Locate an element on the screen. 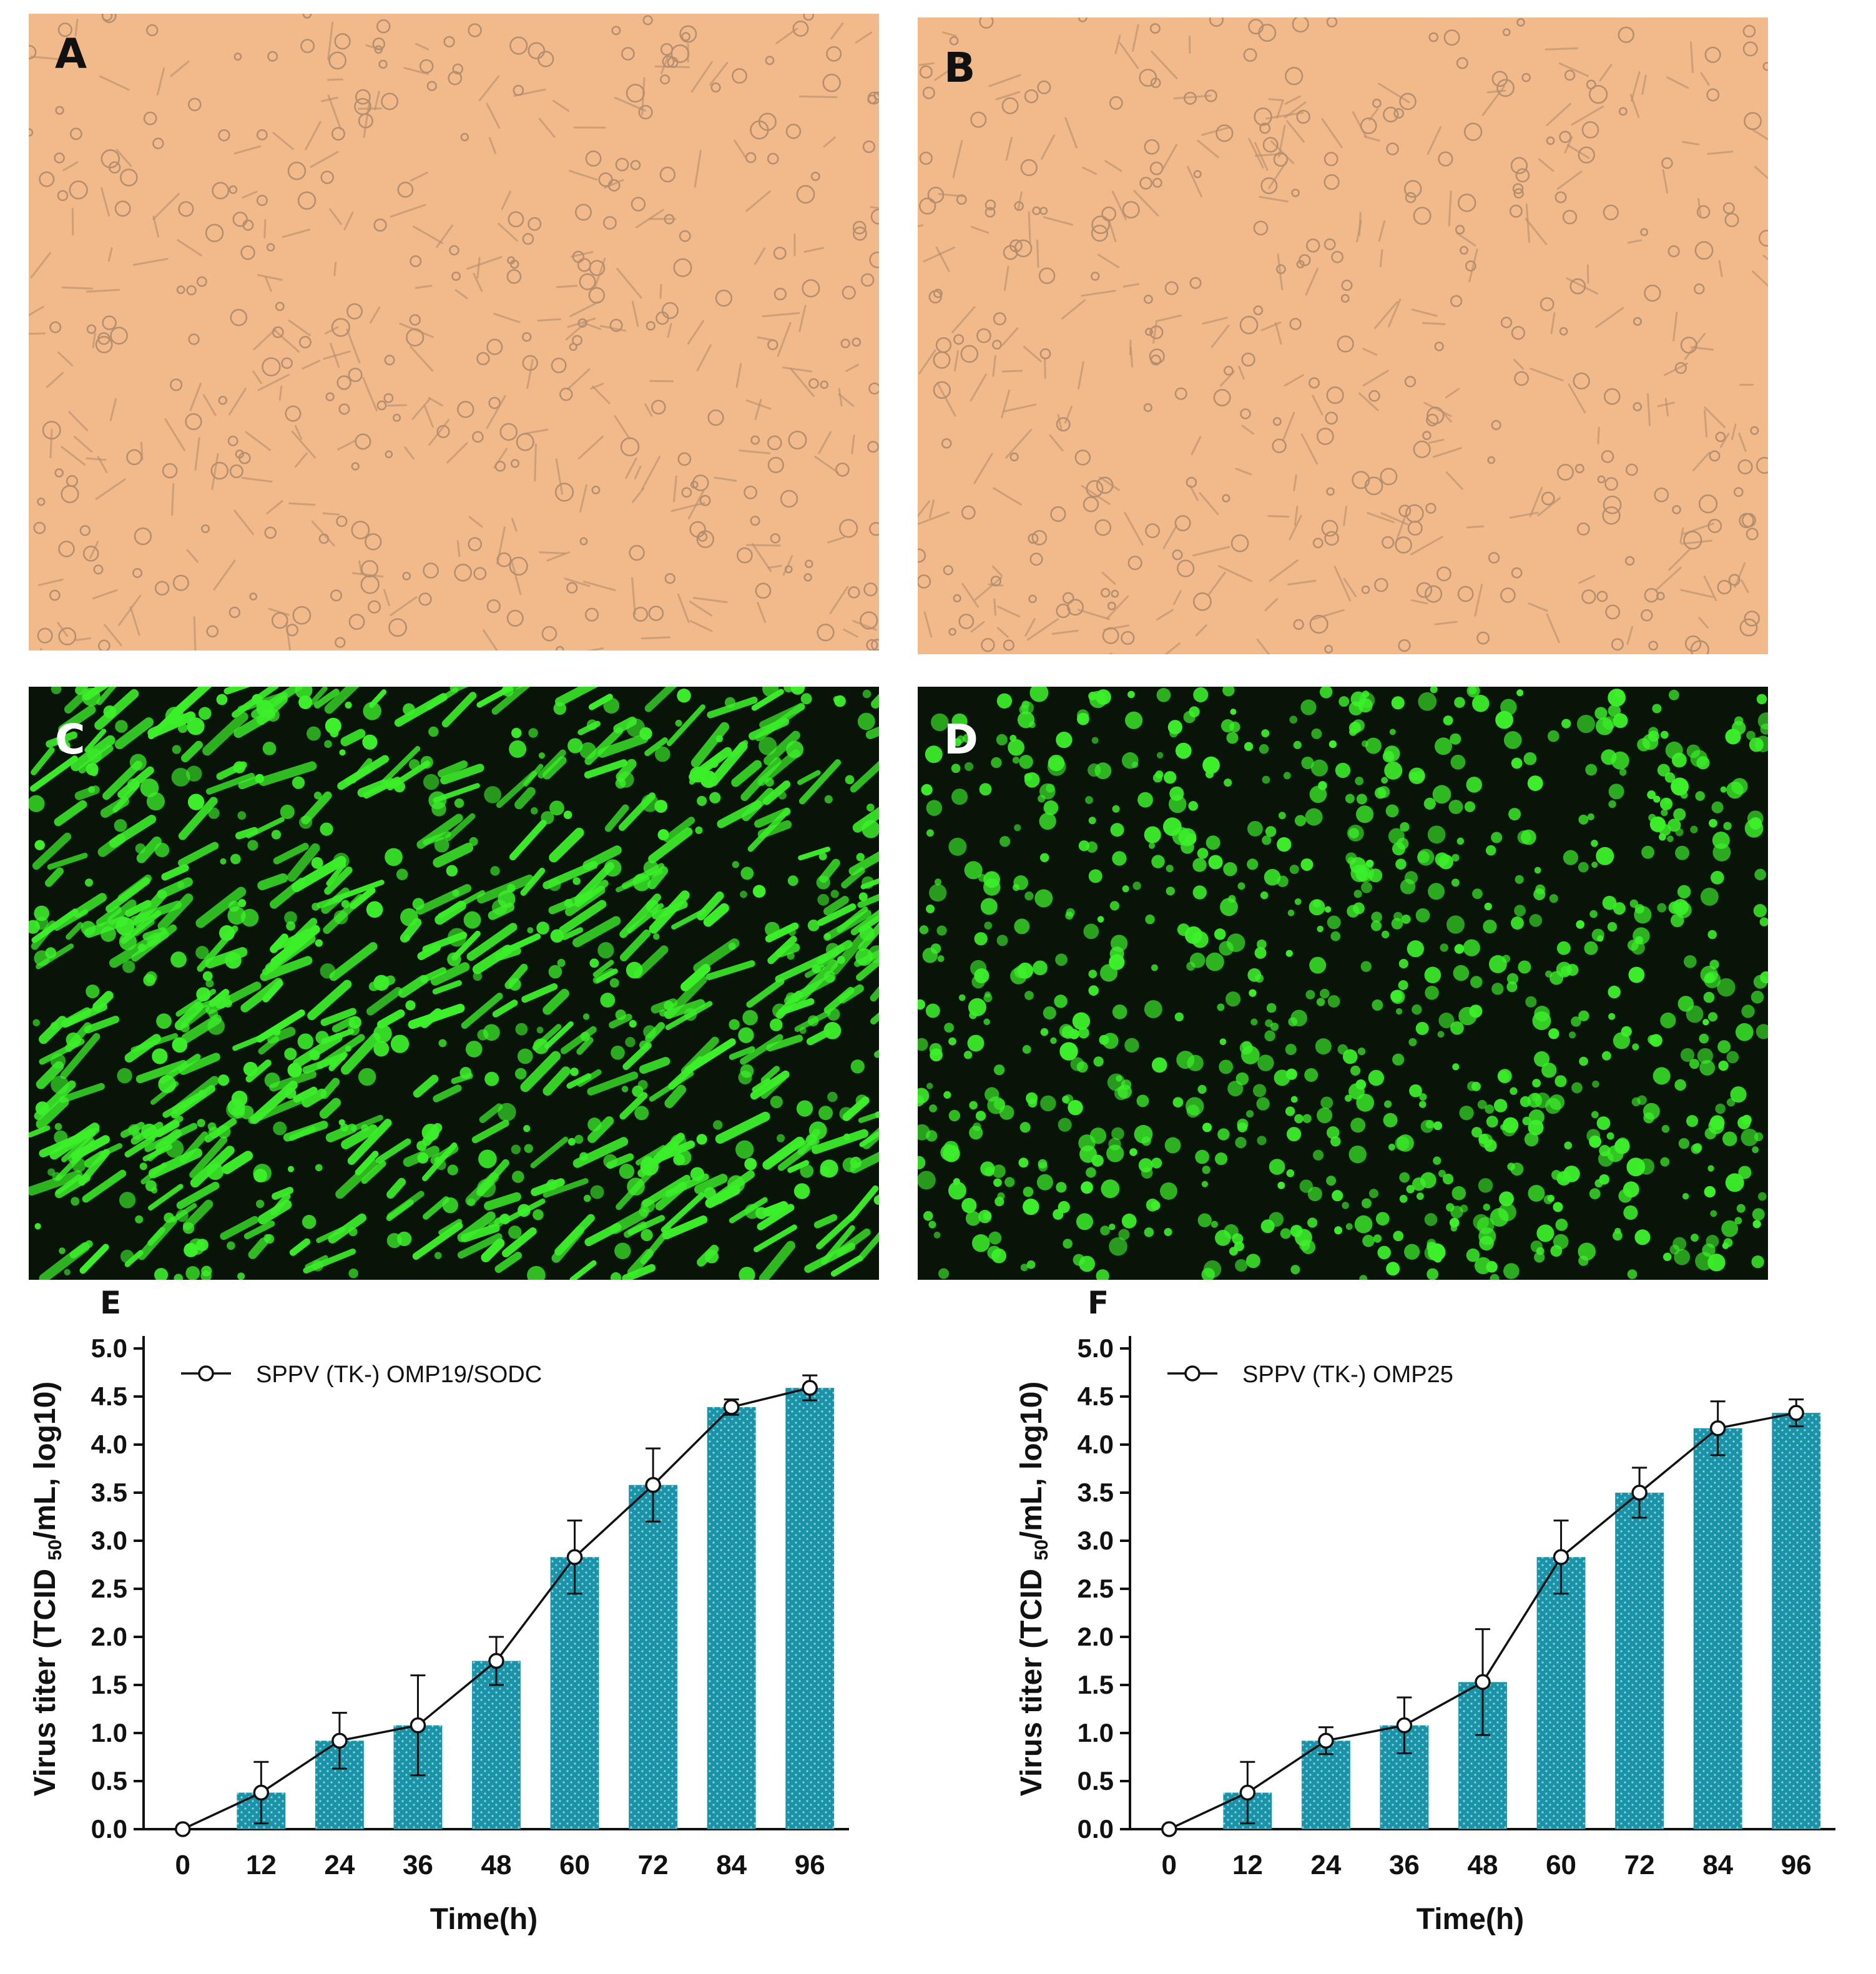 Image resolution: width=1876 pixels, height=1974 pixels. y-tick-label: 0.5 is located at coordinates (109, 1780).